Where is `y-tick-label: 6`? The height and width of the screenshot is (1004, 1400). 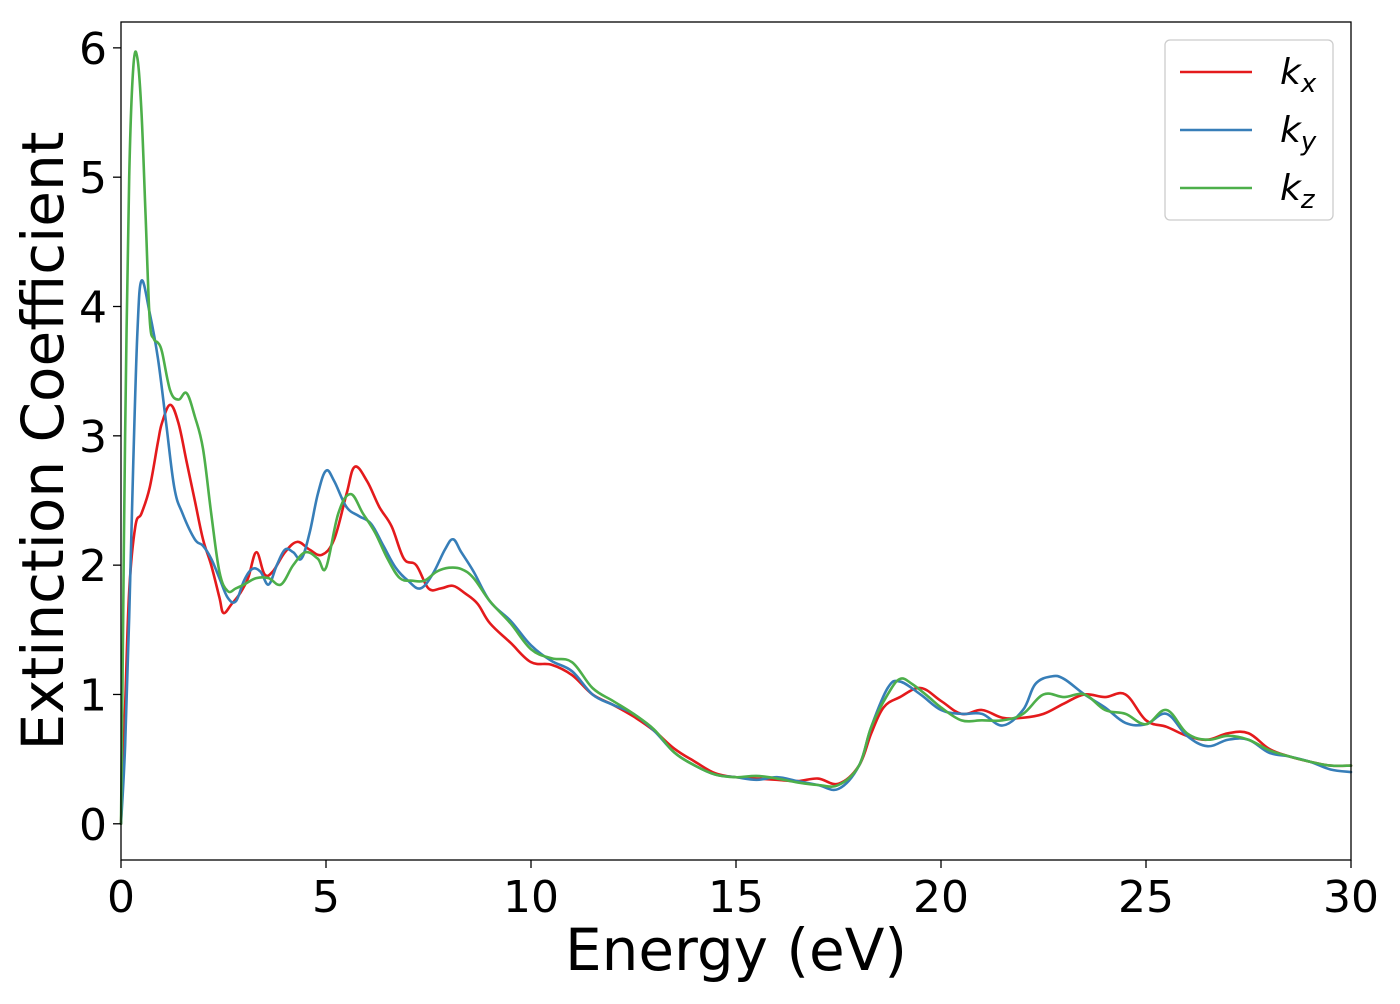 y-tick-label: 6 is located at coordinates (93, 49).